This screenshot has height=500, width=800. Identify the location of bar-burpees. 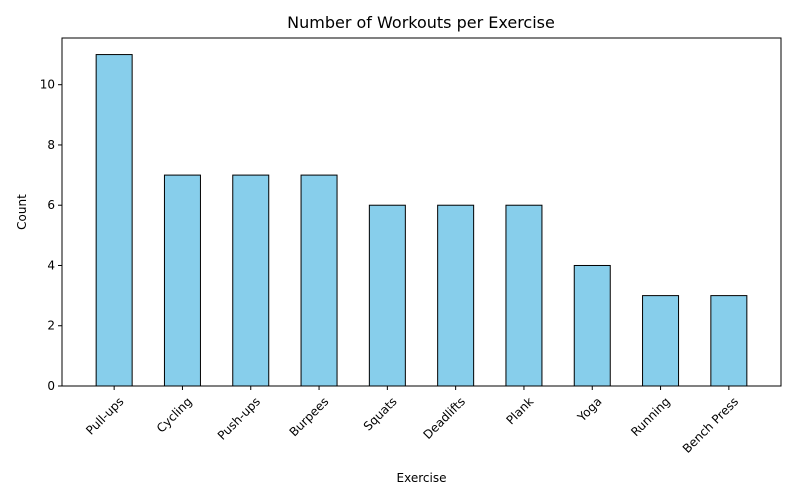
(319, 280).